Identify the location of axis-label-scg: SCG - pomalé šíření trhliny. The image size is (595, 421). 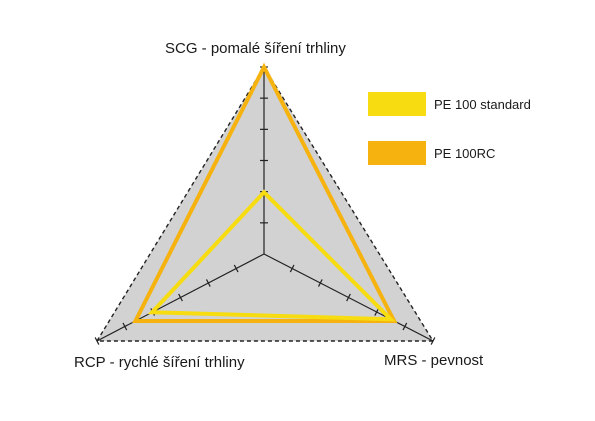
(255, 48).